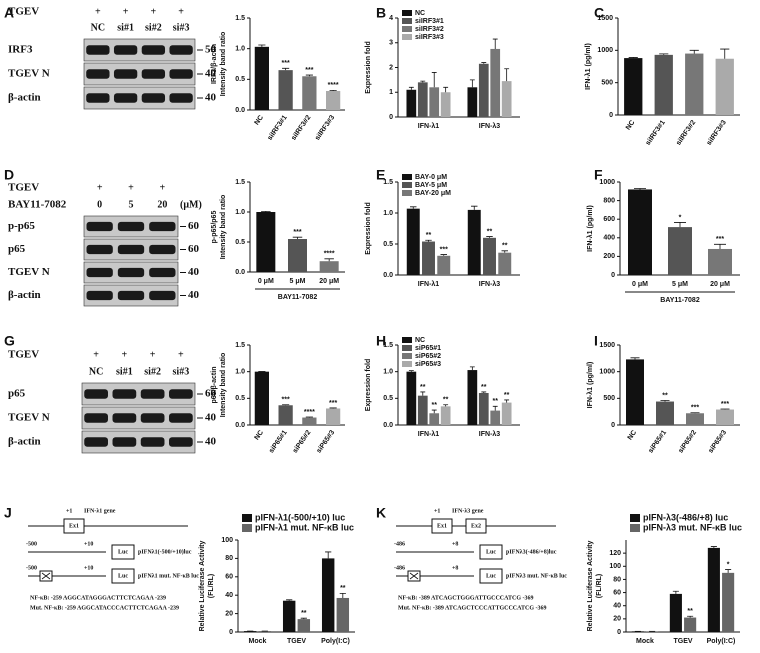 This screenshot has width=760, height=653. What do you see at coordinates (381, 13) in the screenshot?
I see `panel-label: B` at bounding box center [381, 13].